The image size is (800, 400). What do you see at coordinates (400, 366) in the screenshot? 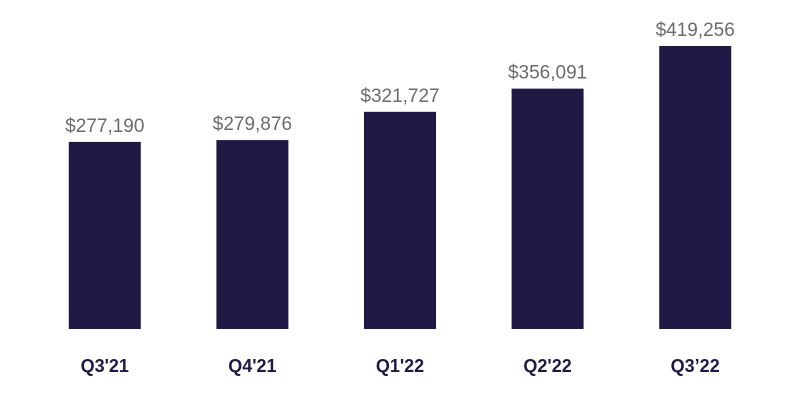
I see `x-tick-label: Q1'22` at bounding box center [400, 366].